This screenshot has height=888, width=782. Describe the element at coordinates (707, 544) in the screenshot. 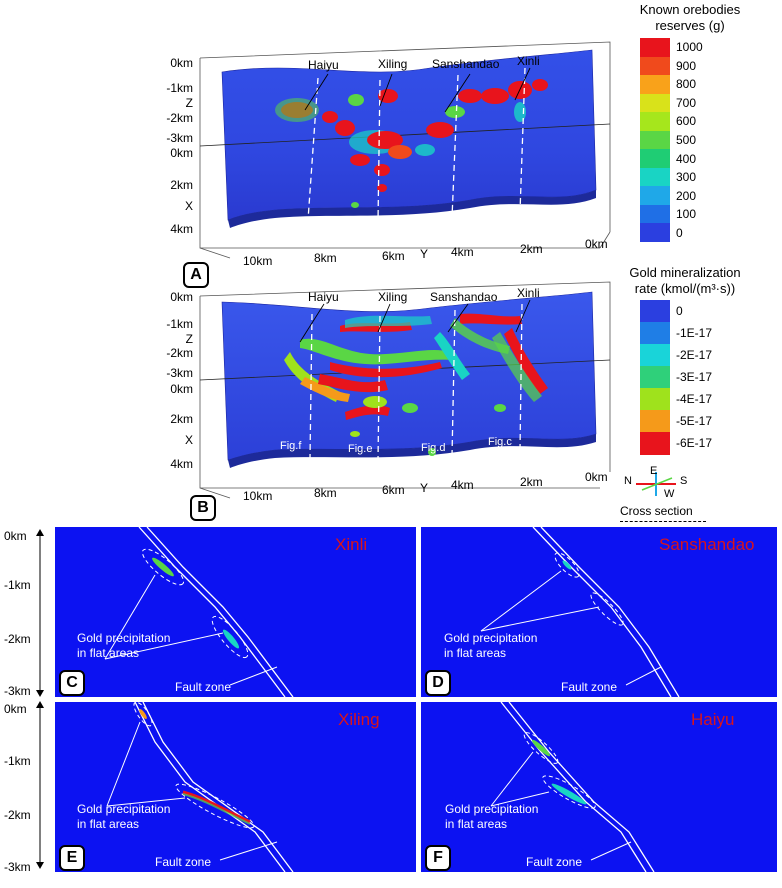

I see `section-title: Sanshandao` at that location.